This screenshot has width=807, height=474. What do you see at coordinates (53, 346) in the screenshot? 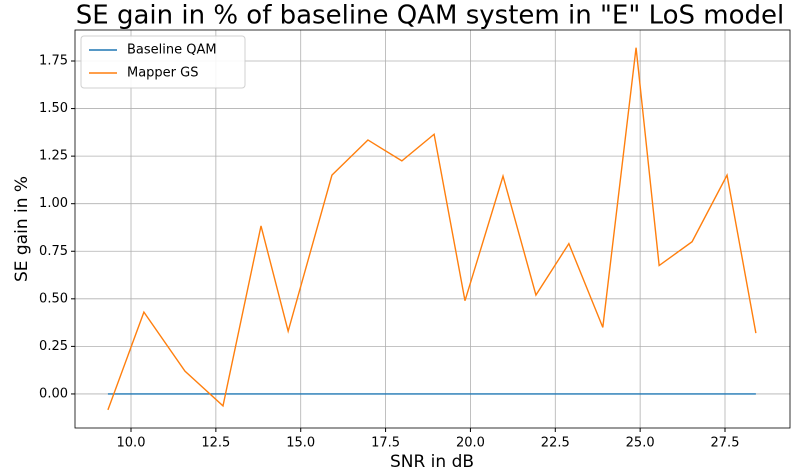
I see `y-tick-label: 0.25` at bounding box center [53, 346].